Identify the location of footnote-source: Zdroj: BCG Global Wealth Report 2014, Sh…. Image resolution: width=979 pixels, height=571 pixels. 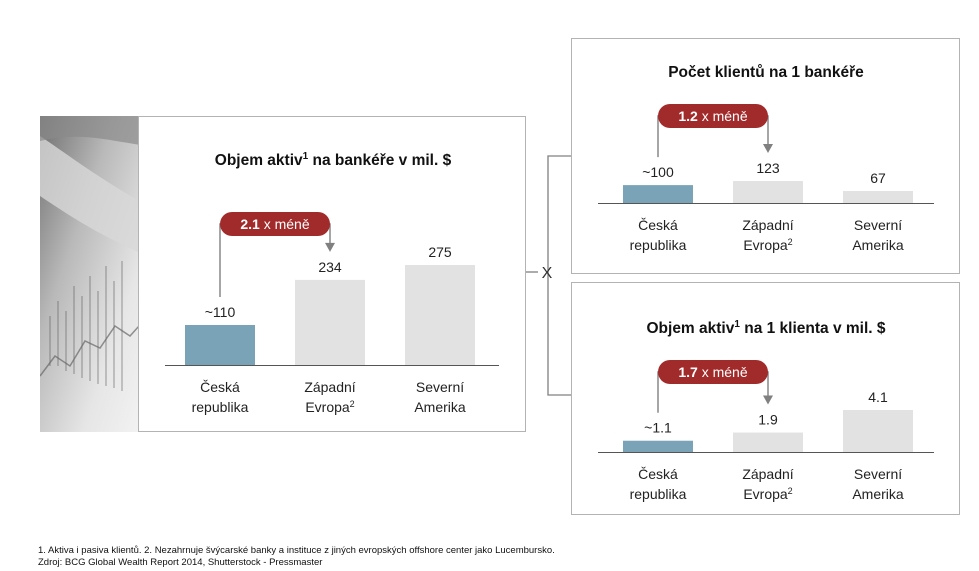
(180, 562).